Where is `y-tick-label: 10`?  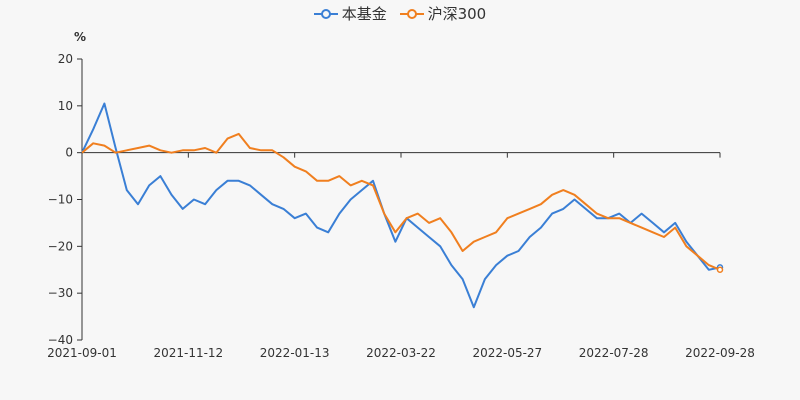
y-tick-label: 10 is located at coordinates (65, 106).